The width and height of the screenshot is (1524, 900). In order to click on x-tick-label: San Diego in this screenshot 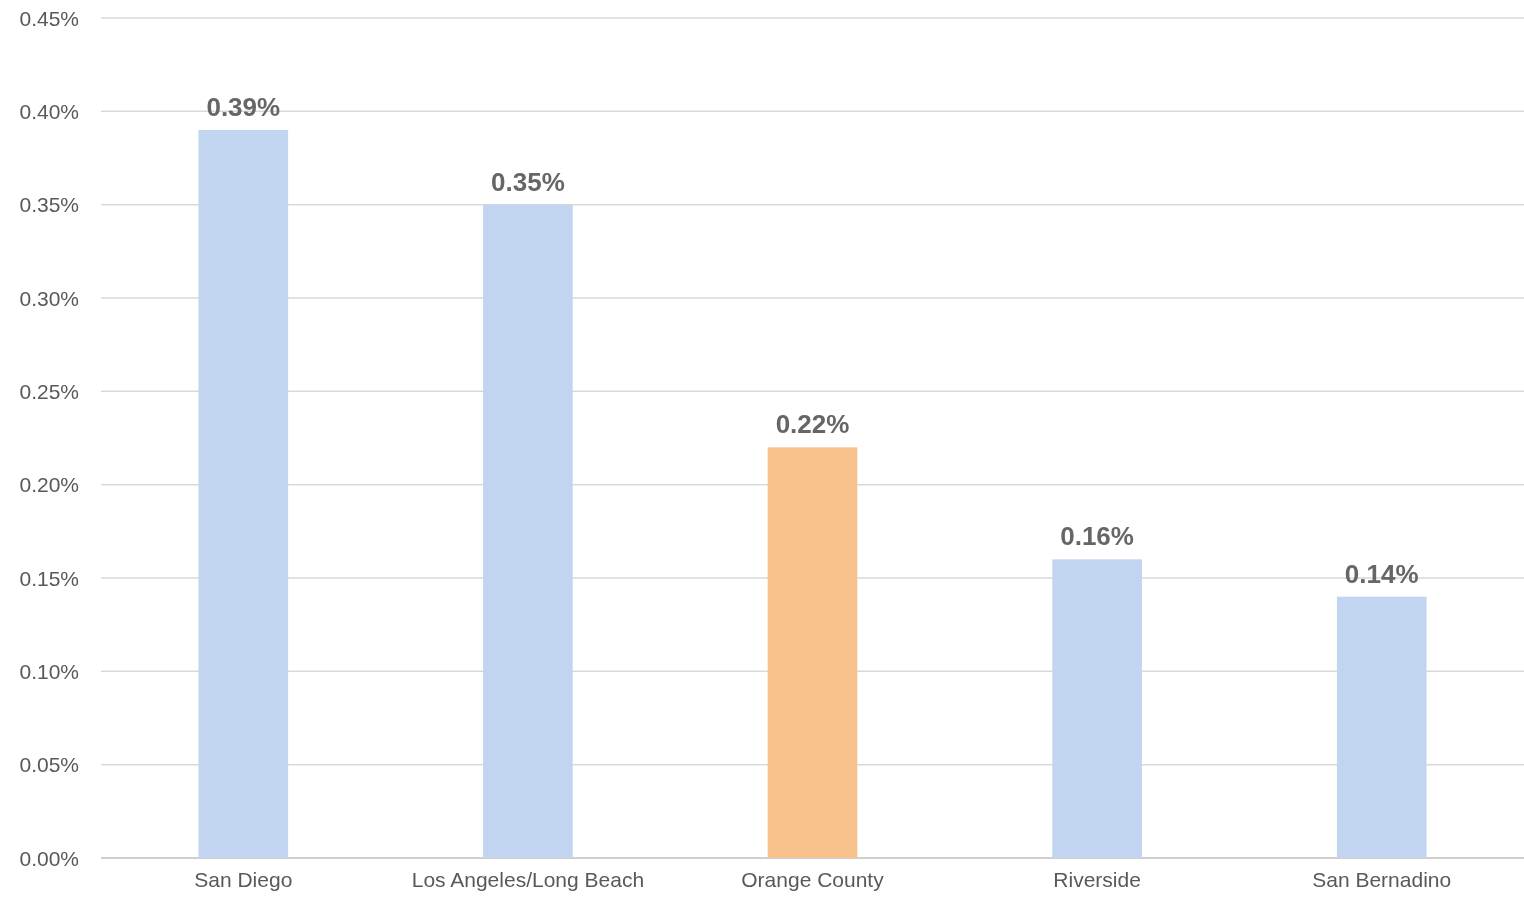, I will do `click(243, 879)`.